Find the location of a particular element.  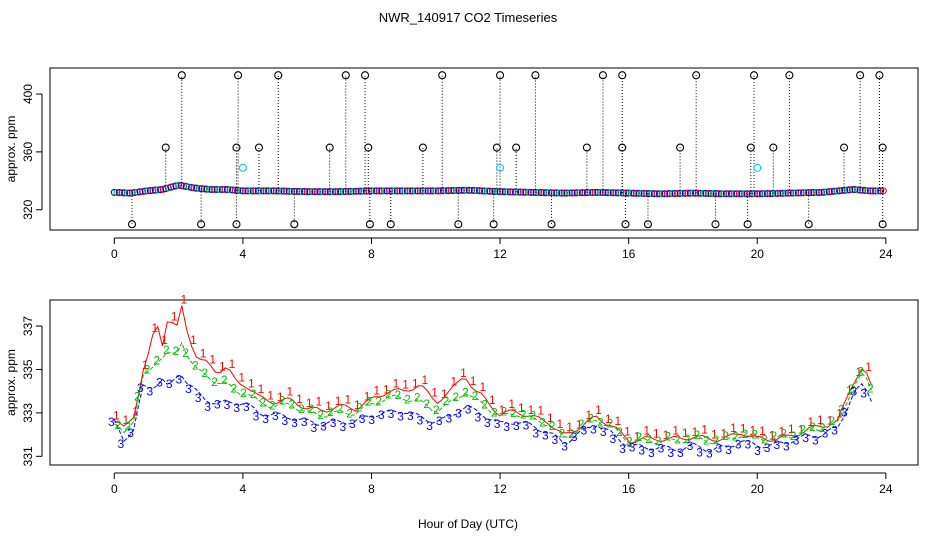

y-axis: 331 333 335 337 is located at coordinates (32, 391).